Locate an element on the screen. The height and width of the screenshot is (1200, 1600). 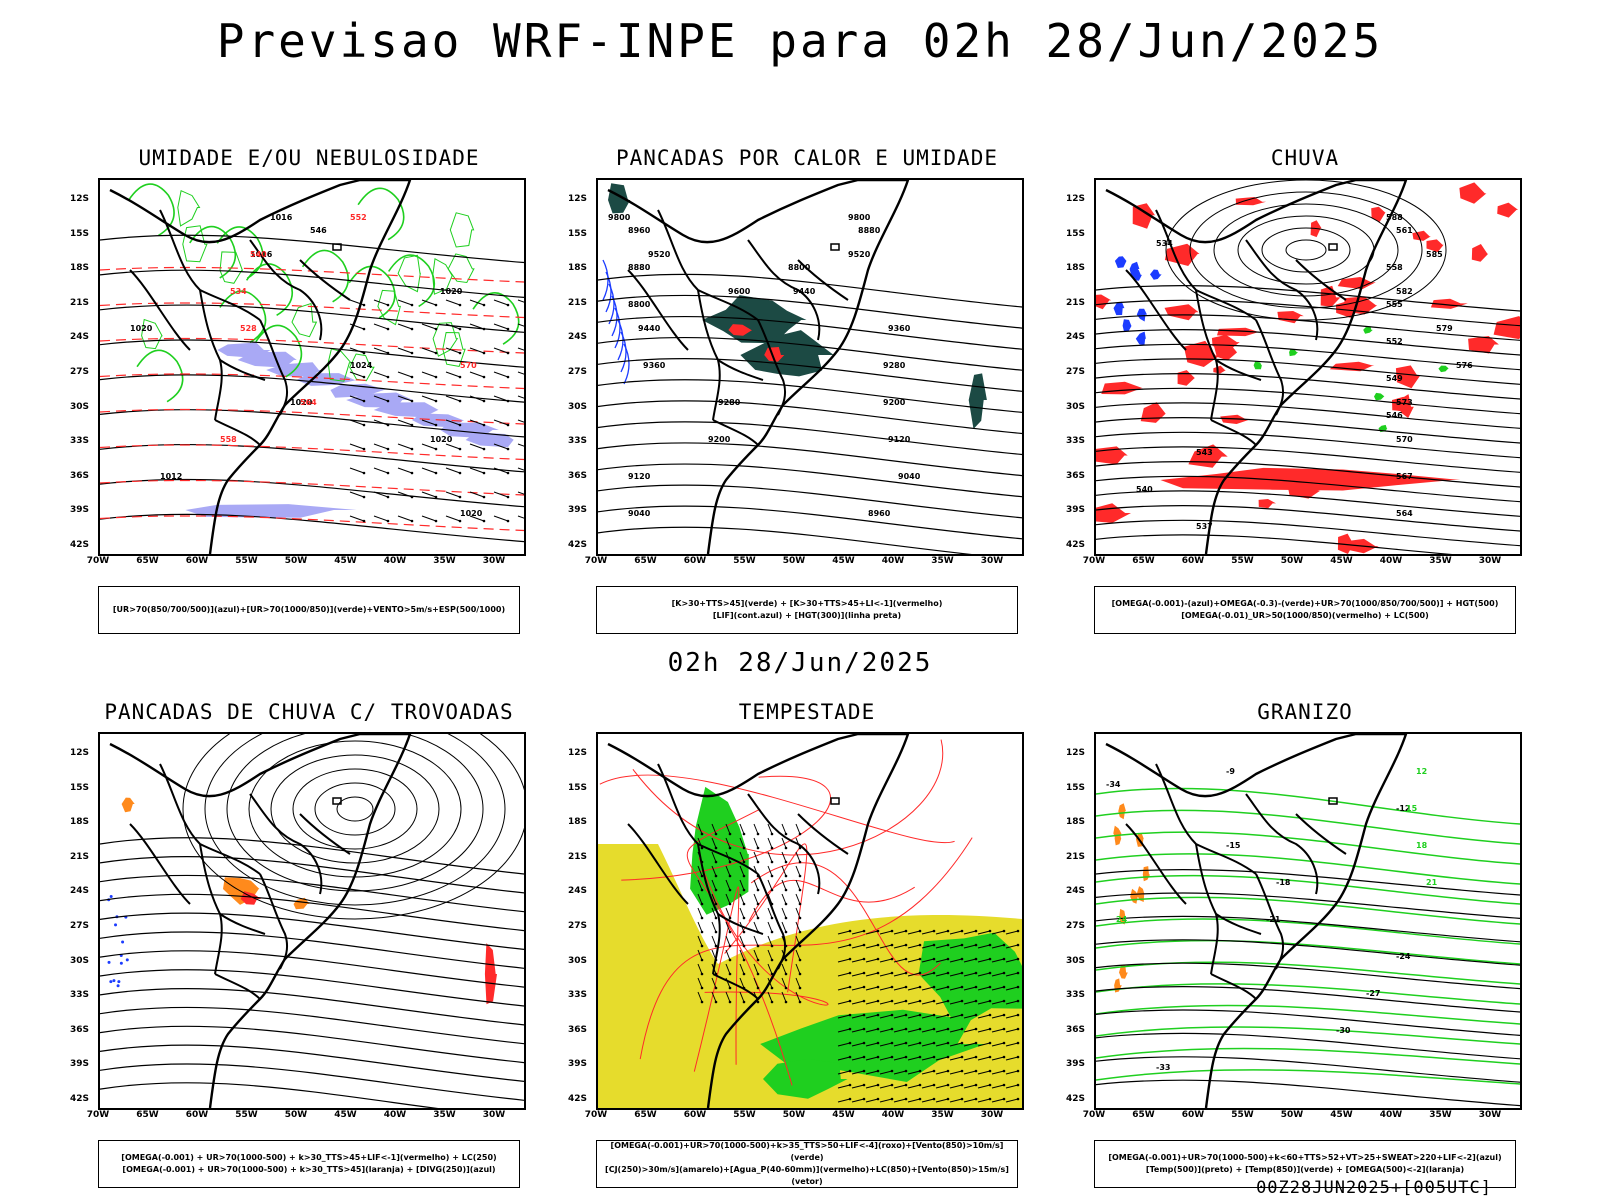
contour-label: 543 is located at coordinates (1204, 452).